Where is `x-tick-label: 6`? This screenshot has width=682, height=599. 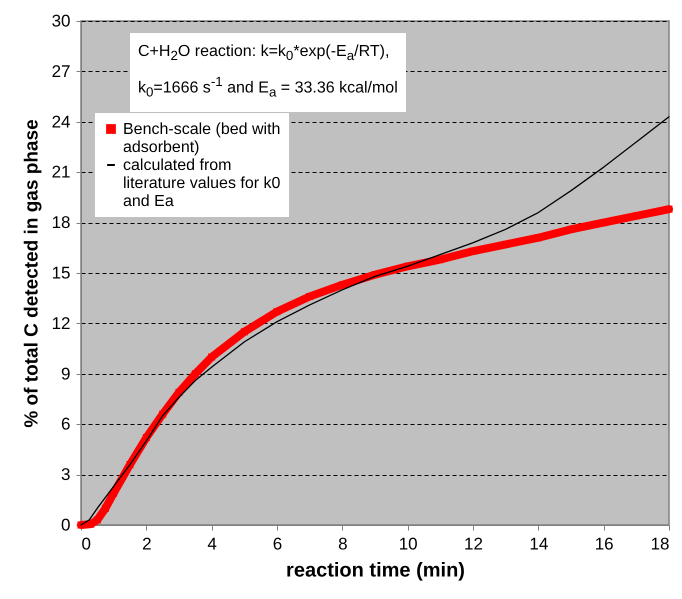
x-tick-label: 6 is located at coordinates (277, 544).